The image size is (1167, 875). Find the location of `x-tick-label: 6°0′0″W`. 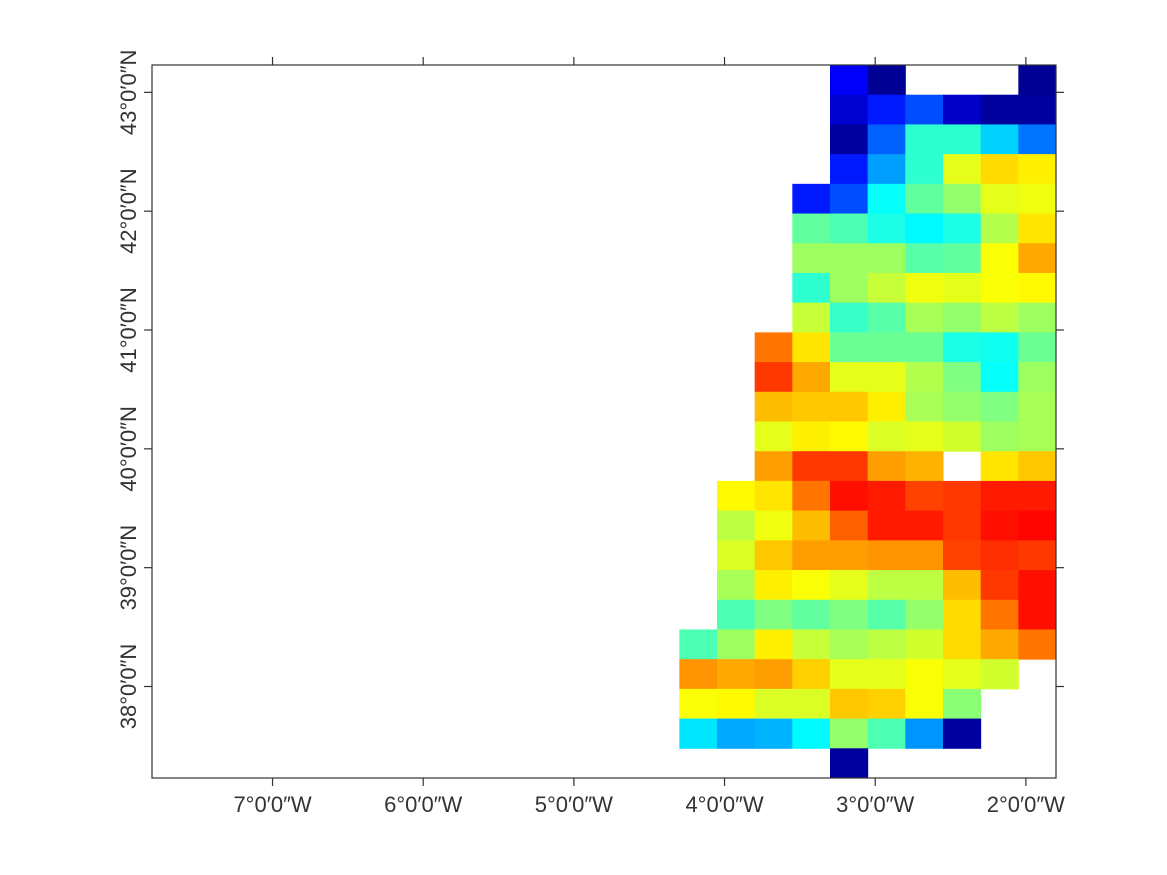

x-tick-label: 6°0′0″W is located at coordinates (423, 804).